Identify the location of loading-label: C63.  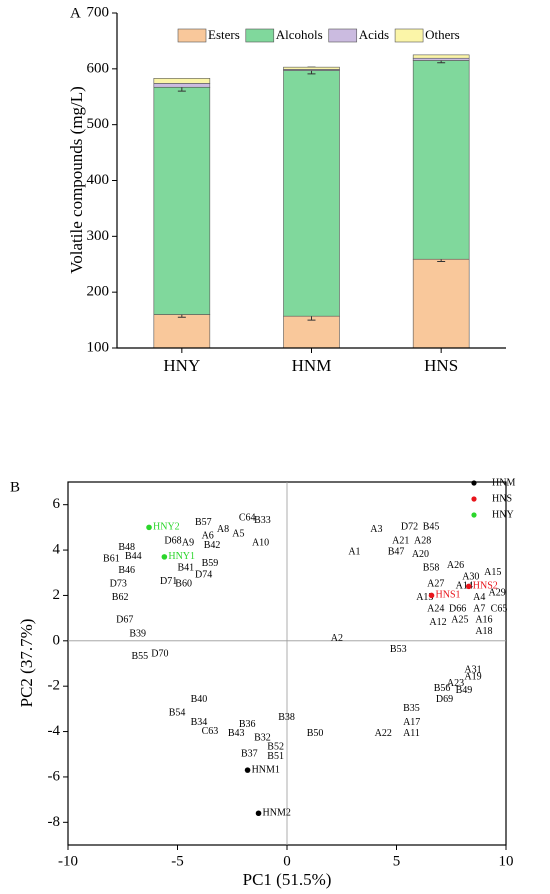
(210, 731).